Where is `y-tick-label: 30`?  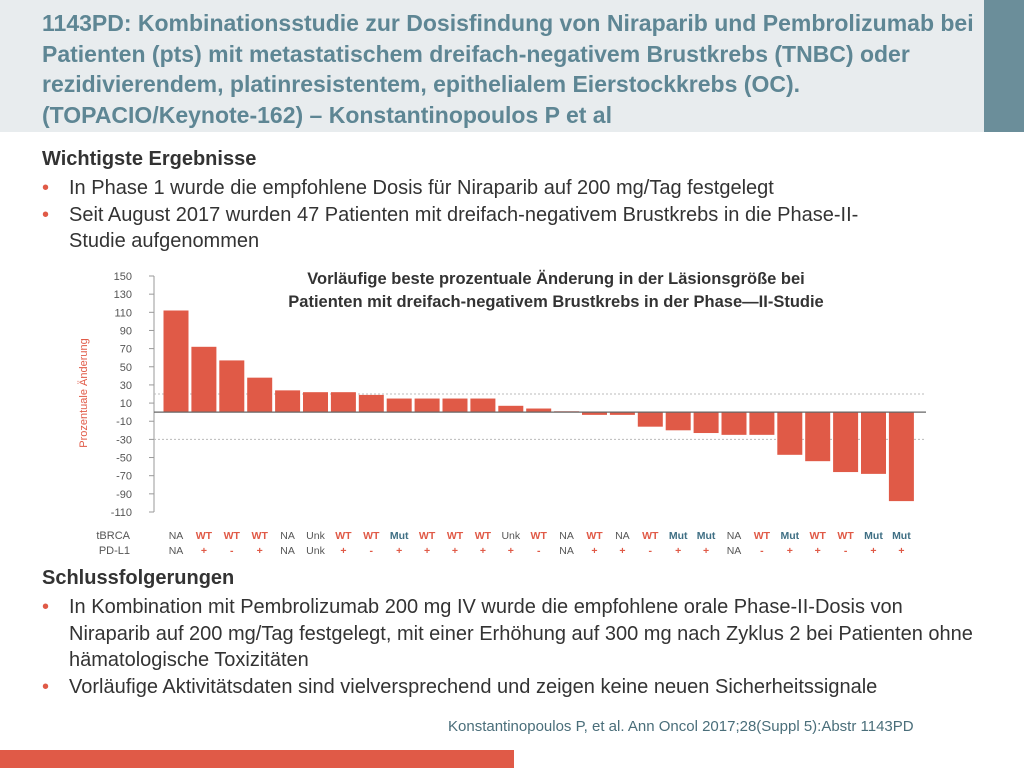
y-tick-label: 30 is located at coordinates (126, 386).